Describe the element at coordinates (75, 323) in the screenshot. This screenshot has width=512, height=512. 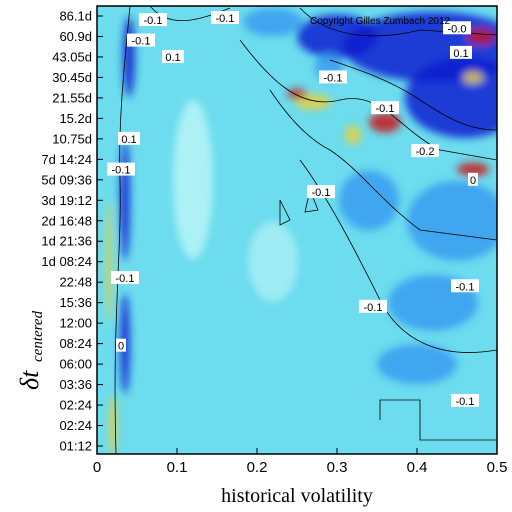
I see `y-tick-label: 12:00` at that location.